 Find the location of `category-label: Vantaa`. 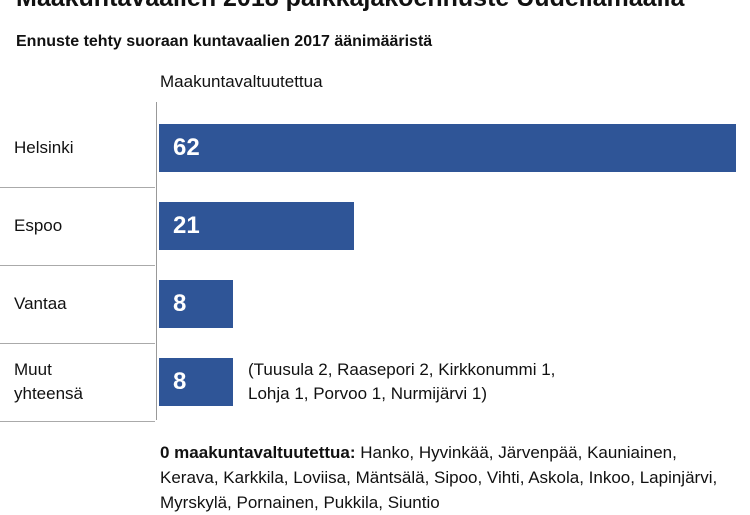

category-label: Vantaa is located at coordinates (40, 303).